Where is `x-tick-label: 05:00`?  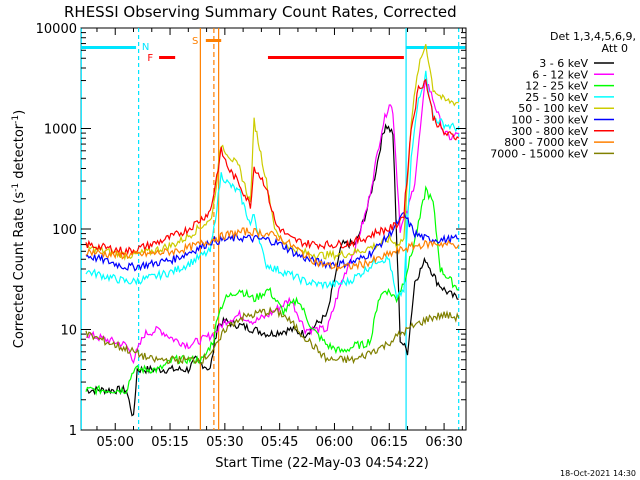
x-tick-label: 05:00 is located at coordinates (115, 442).